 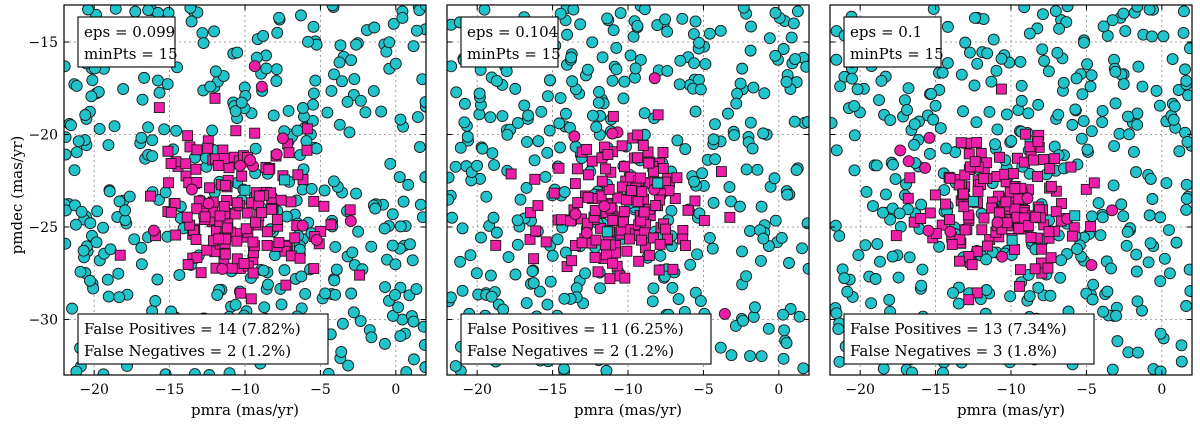 What do you see at coordinates (997, 222) in the screenshot?
I see `false-positive-point` at bounding box center [997, 222].